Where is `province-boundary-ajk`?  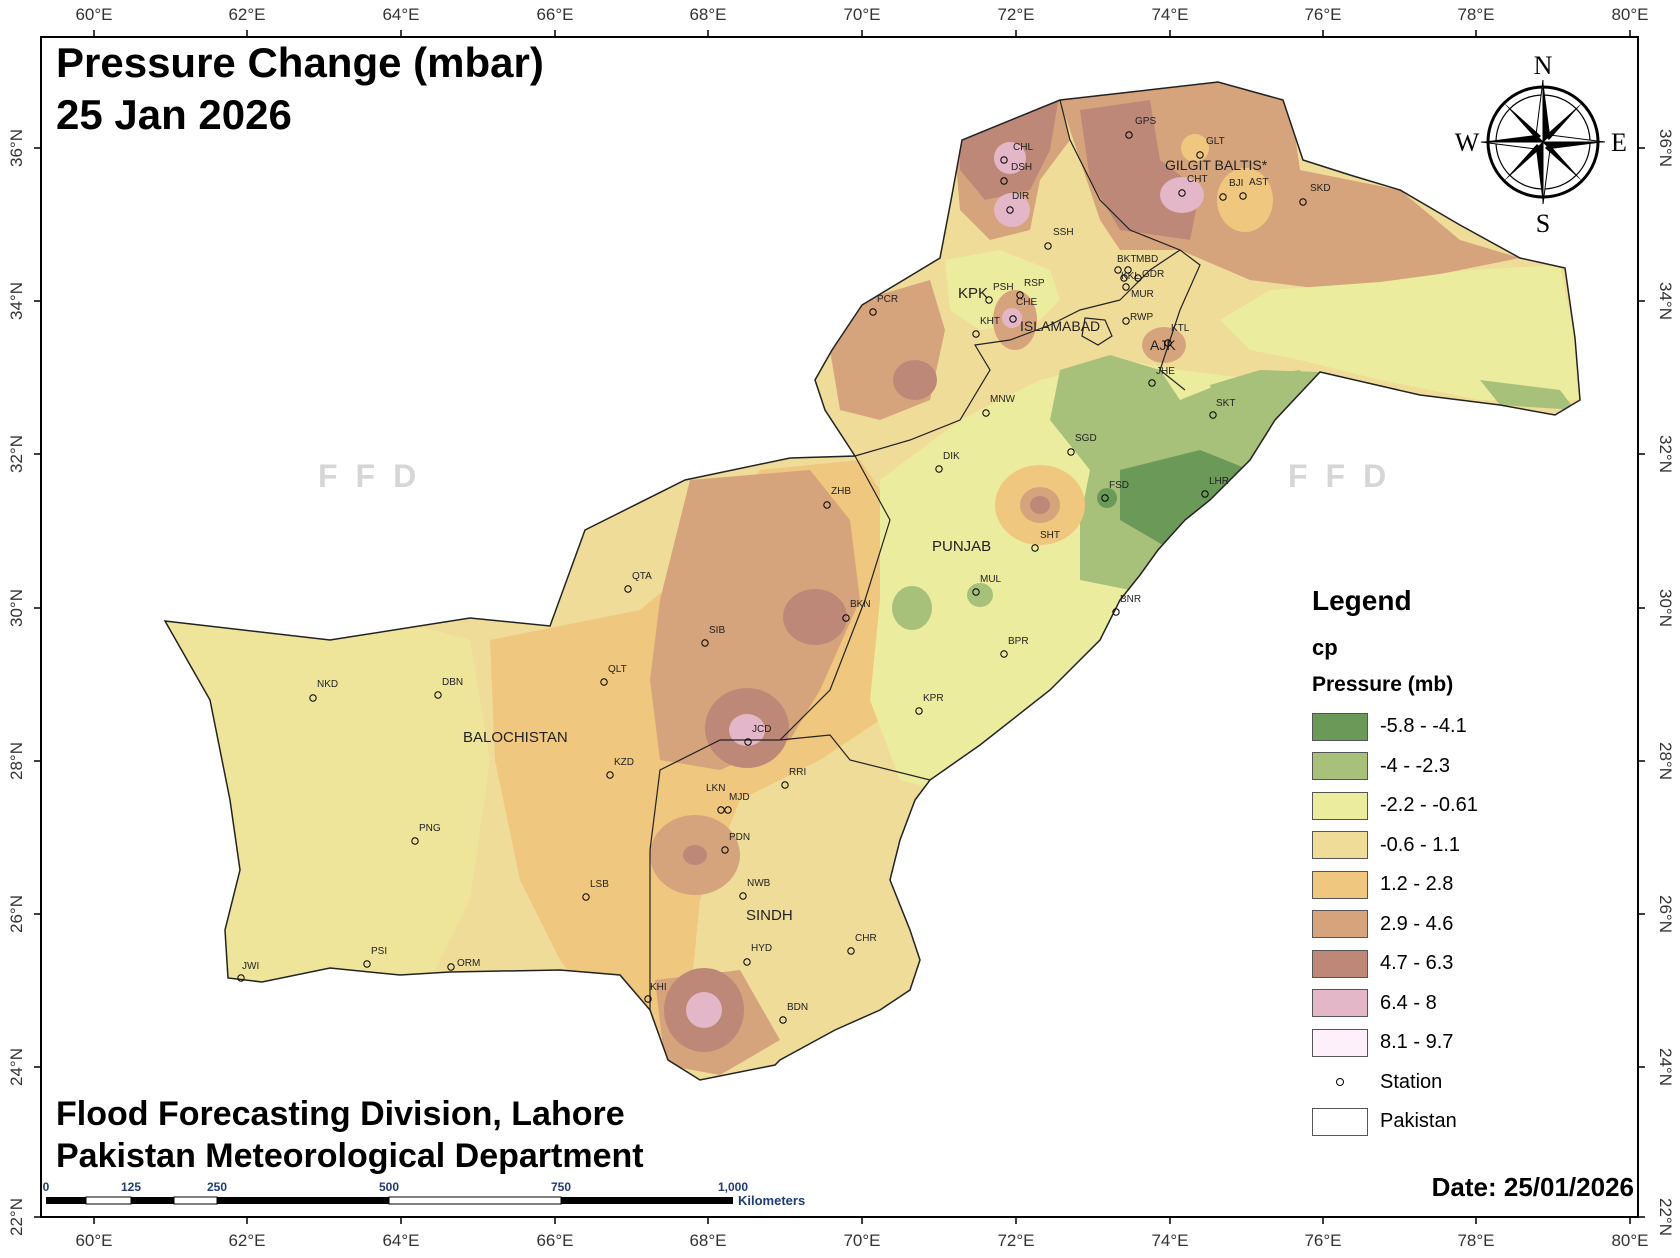
province-boundary-ajk is located at coordinates (1160, 320).